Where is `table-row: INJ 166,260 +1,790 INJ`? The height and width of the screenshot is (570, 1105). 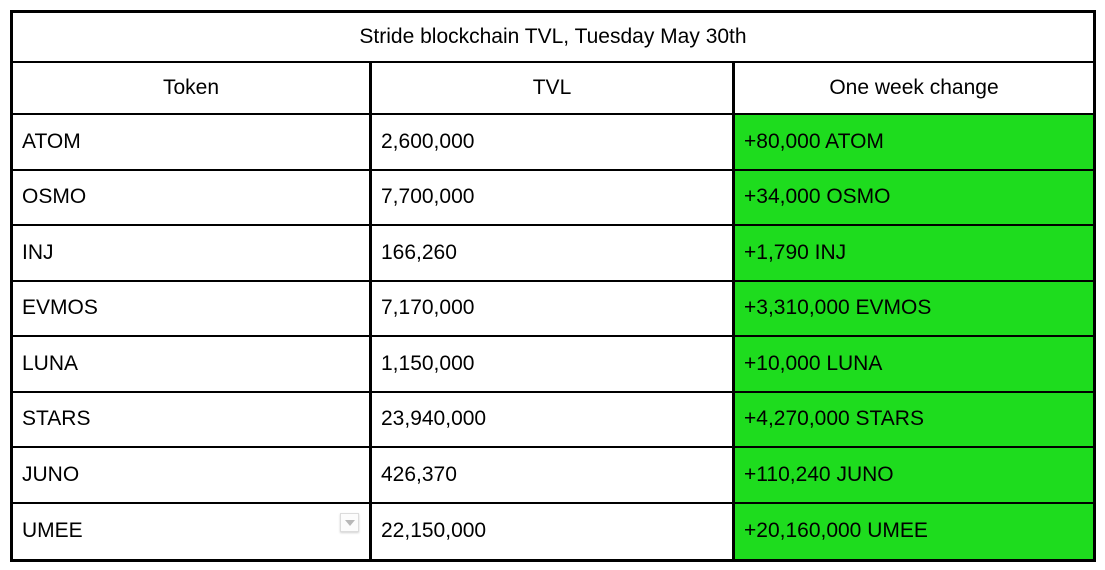
table-row: INJ 166,260 +1,790 INJ is located at coordinates (553, 254).